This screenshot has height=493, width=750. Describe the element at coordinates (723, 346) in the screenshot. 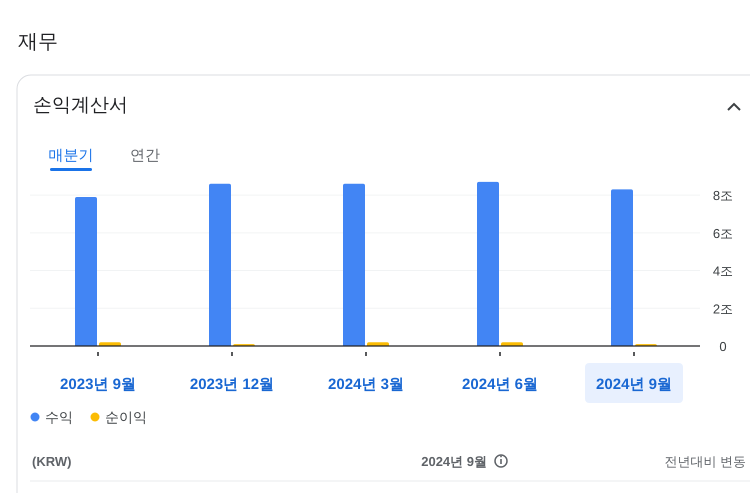

I see `y-tick-label: 0` at that location.